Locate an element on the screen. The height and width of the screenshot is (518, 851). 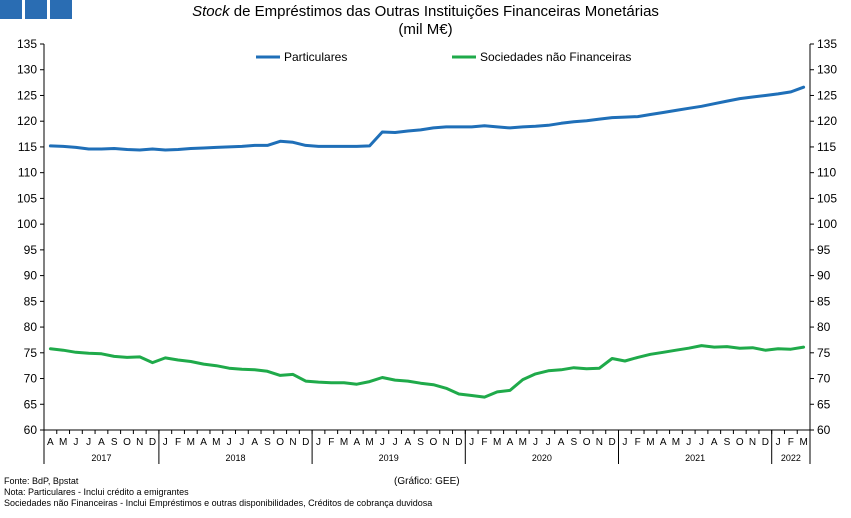
year-label: 2017 is located at coordinates (101, 458).